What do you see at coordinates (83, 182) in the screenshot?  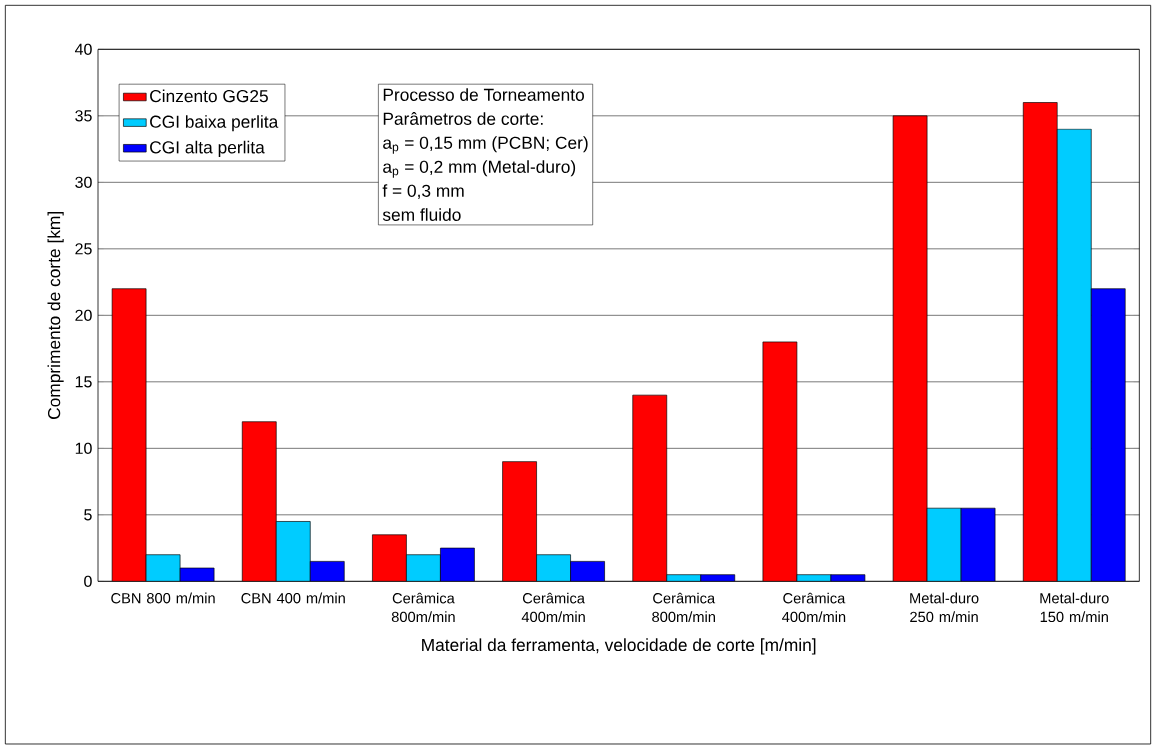 I see `y-tick-label: 30` at bounding box center [83, 182].